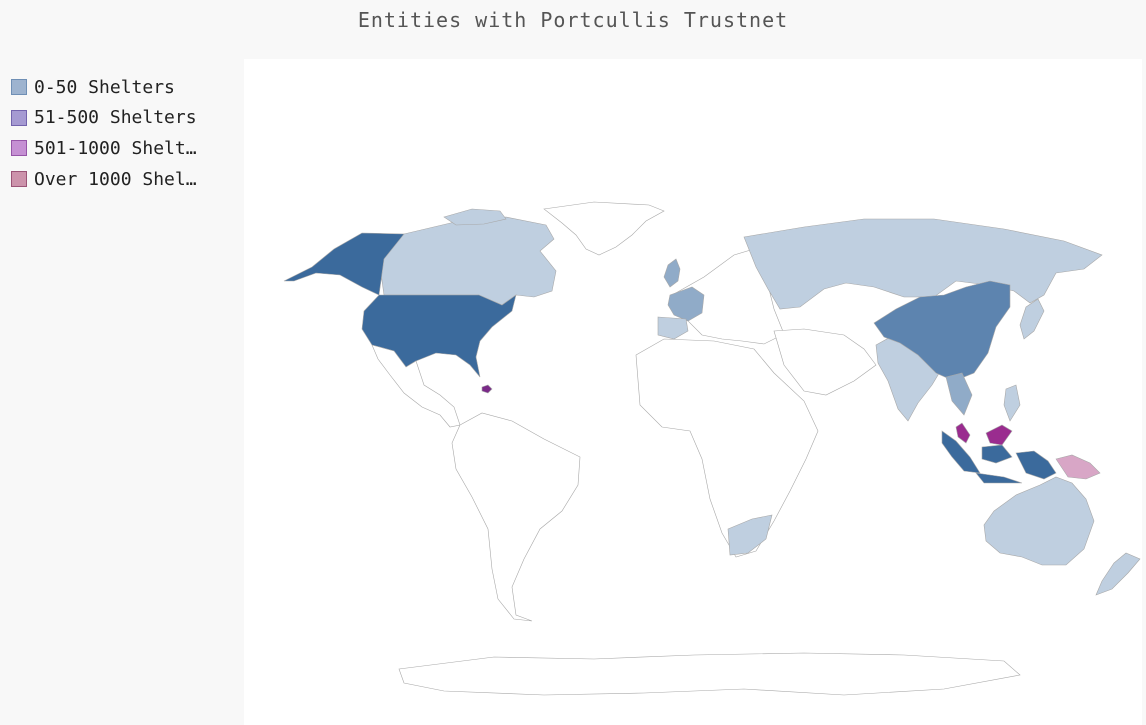 The width and height of the screenshot is (1146, 725). What do you see at coordinates (984, 434) in the screenshot?
I see `country-malaysia` at bounding box center [984, 434].